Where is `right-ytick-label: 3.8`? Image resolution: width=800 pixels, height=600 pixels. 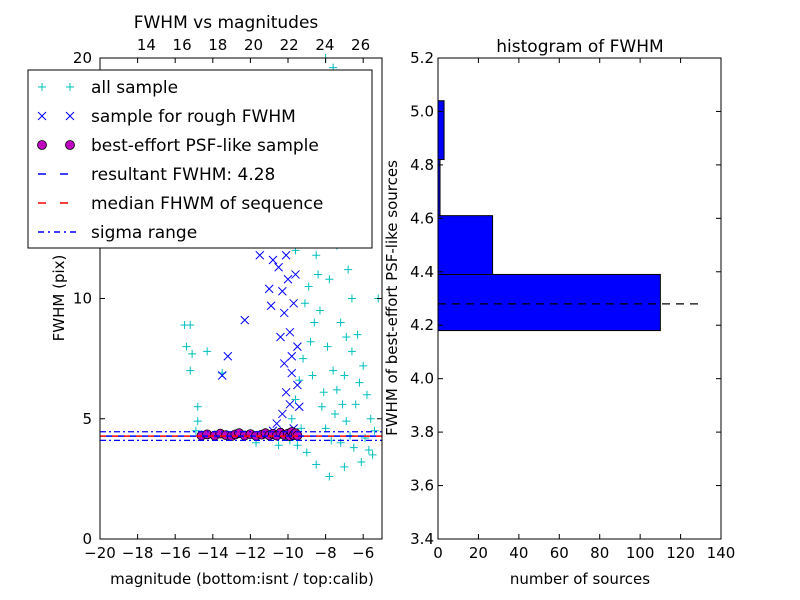 right-ytick-label: 3.8 is located at coordinates (422, 432).